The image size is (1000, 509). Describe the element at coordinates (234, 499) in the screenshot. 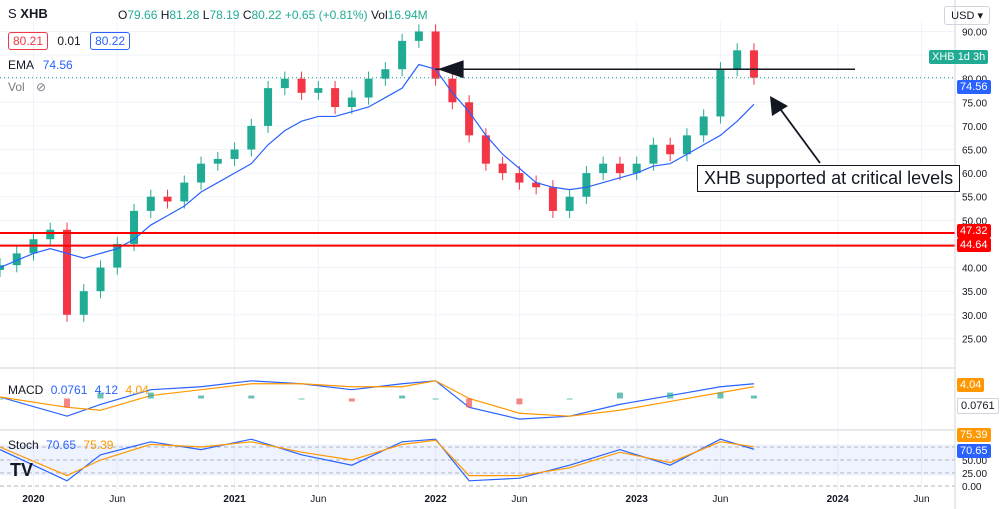

I see `x-tick-label: 2021` at that location.